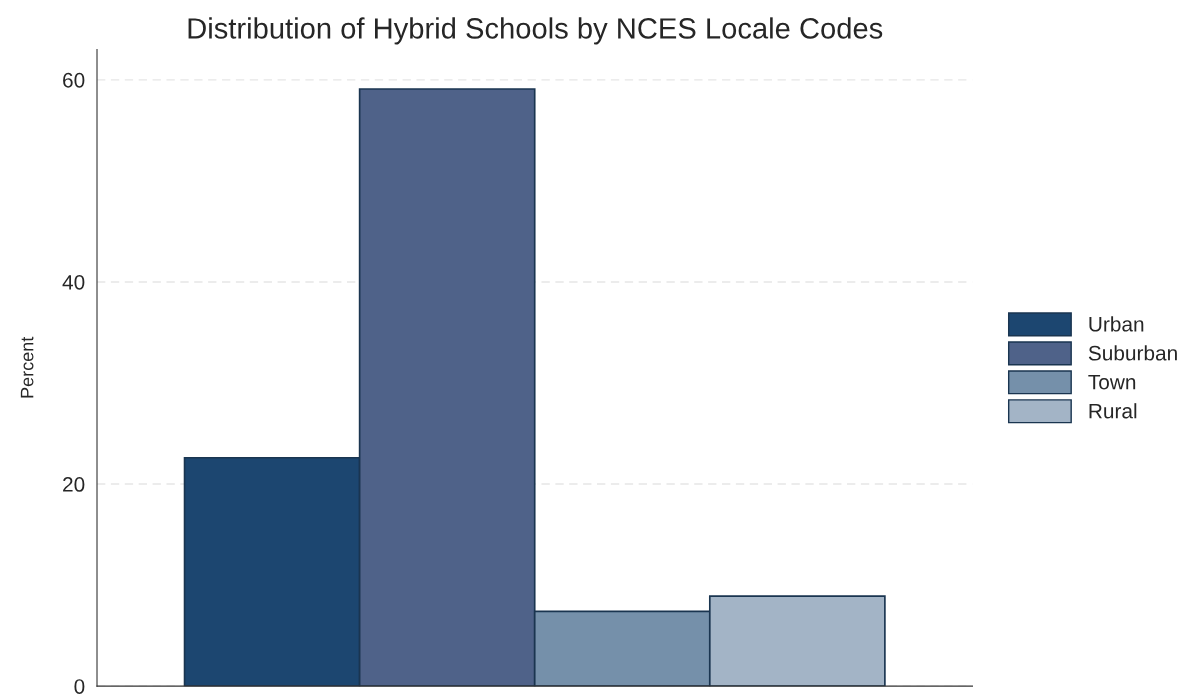 The height and width of the screenshot is (698, 1183). Describe the element at coordinates (1113, 411) in the screenshot. I see `legend-label: Rural` at that location.